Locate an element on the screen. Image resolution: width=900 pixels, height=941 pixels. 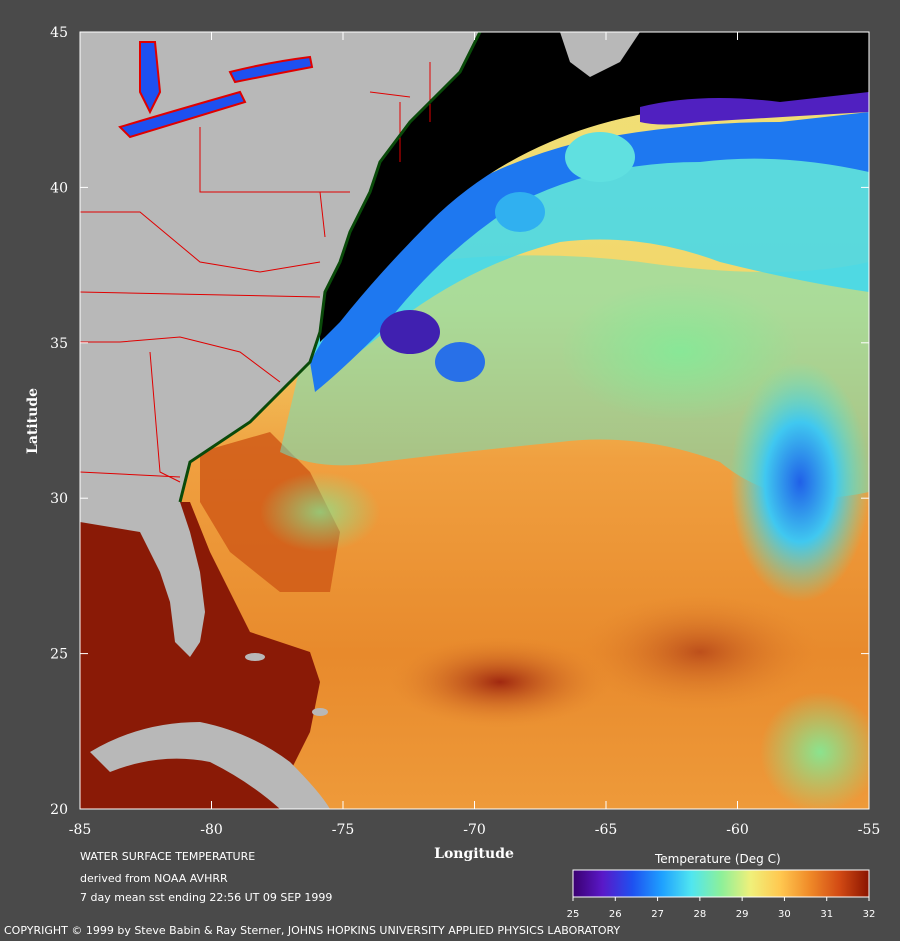
colorbar-tick-label: 31 is located at coordinates (826, 914).